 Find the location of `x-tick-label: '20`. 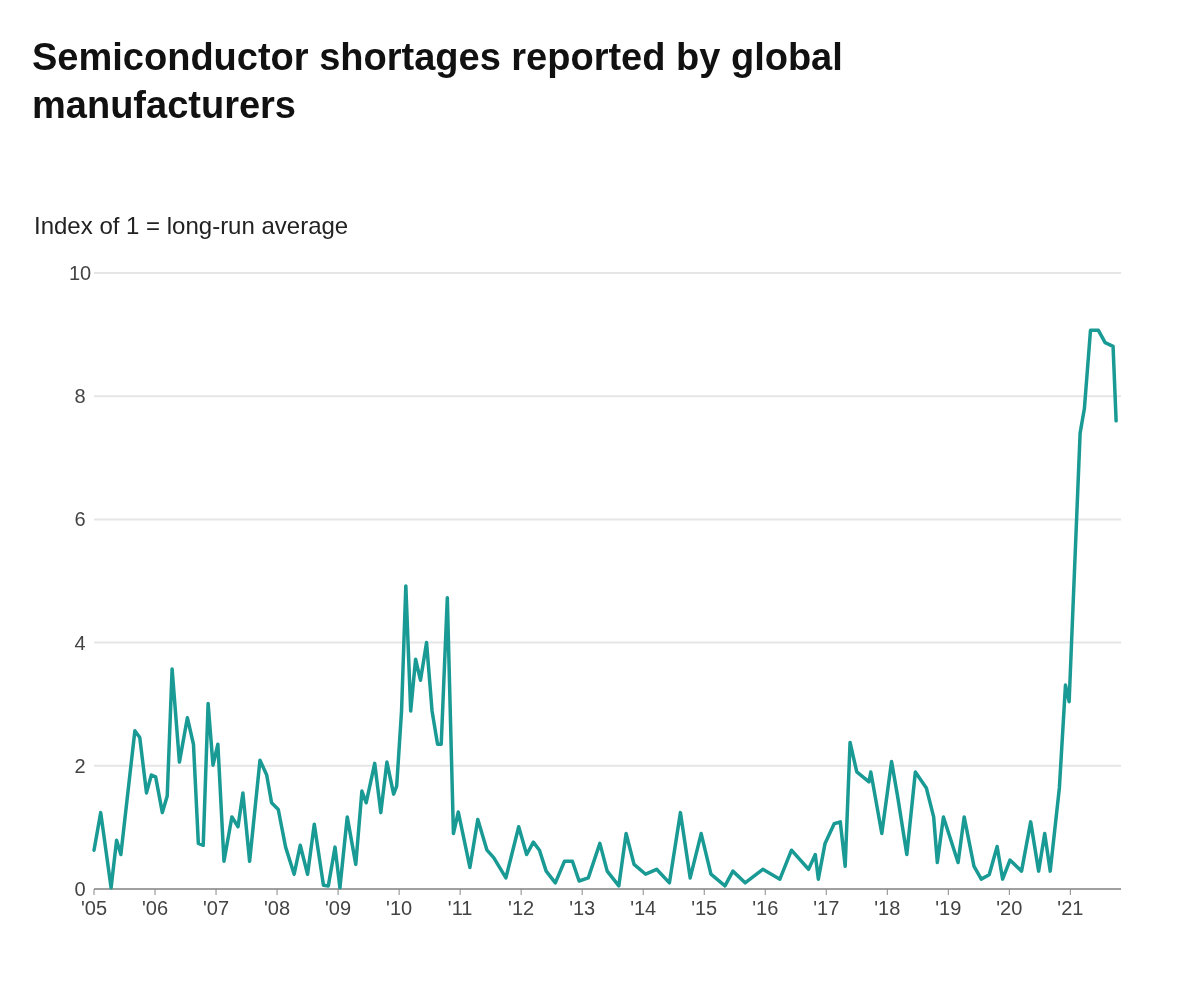

x-tick-label: '20 is located at coordinates (1009, 908).